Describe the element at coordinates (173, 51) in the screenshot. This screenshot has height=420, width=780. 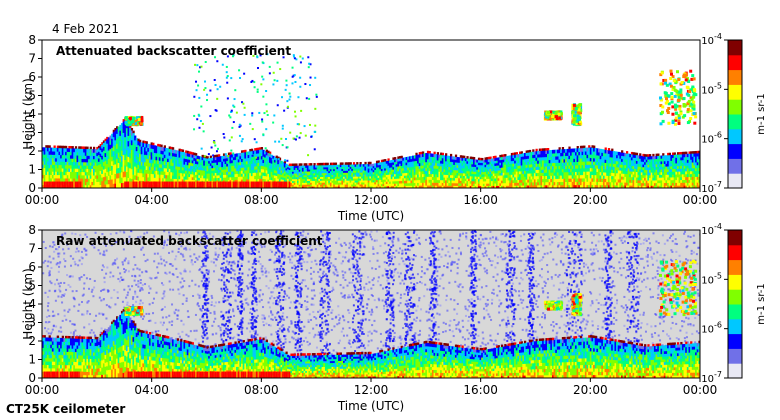
I see `panel-title: Attenuated backscatter coefficient` at that location.